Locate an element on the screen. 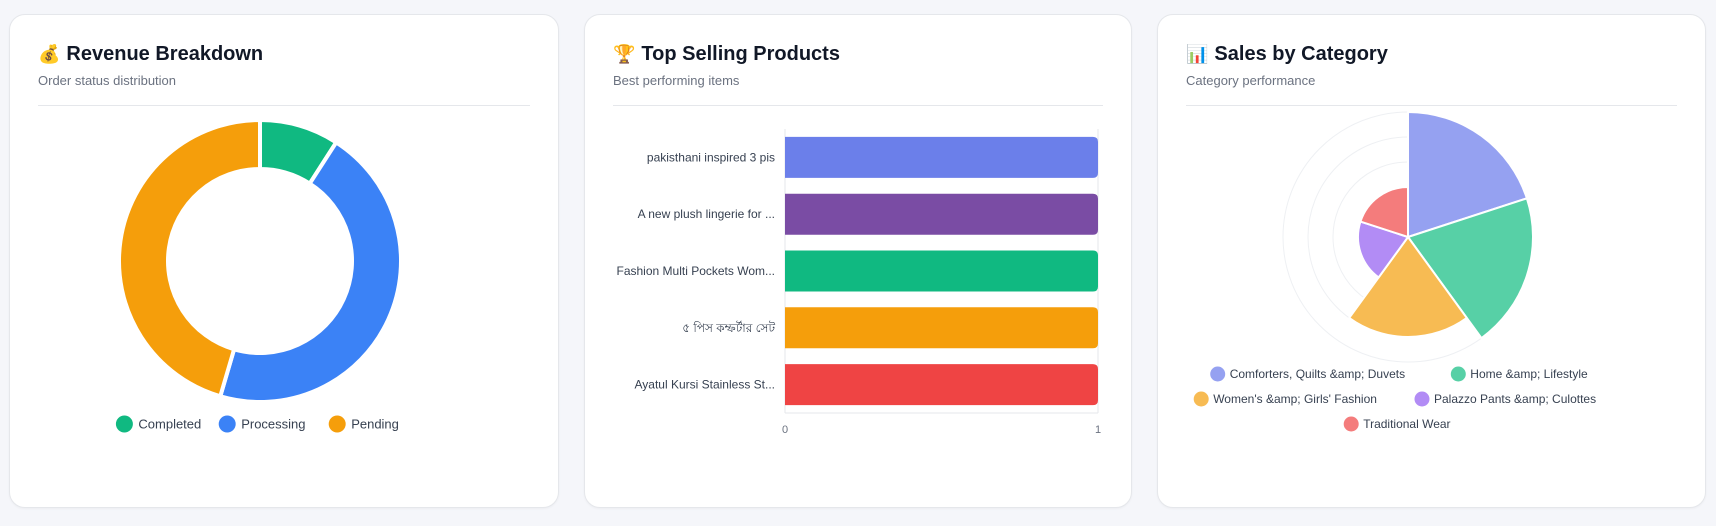 The height and width of the screenshot is (526, 1716). legend-label: Palazzo Pants &amp; Culottes is located at coordinates (1515, 399).